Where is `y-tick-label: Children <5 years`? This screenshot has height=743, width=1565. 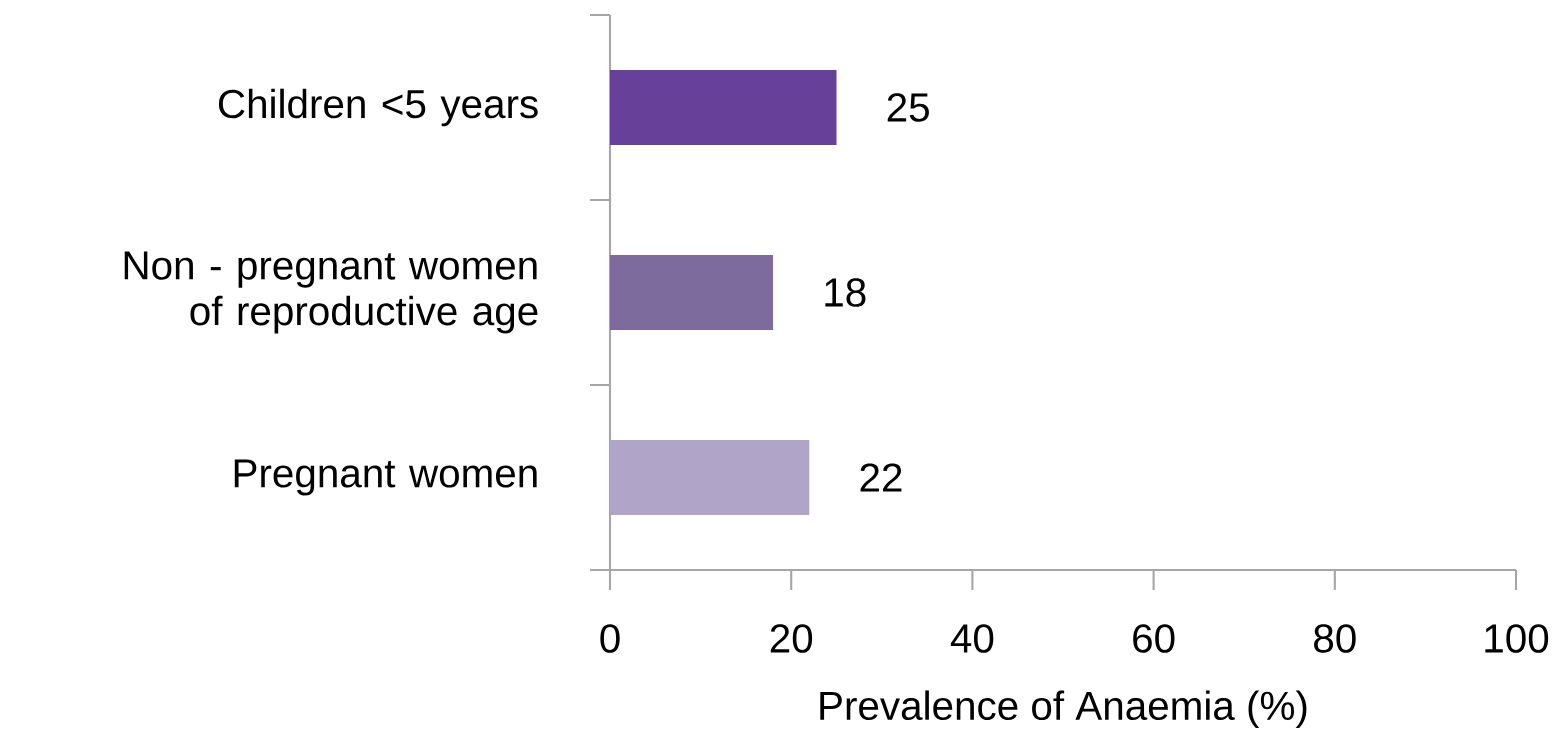 y-tick-label: Children <5 years is located at coordinates (378, 107).